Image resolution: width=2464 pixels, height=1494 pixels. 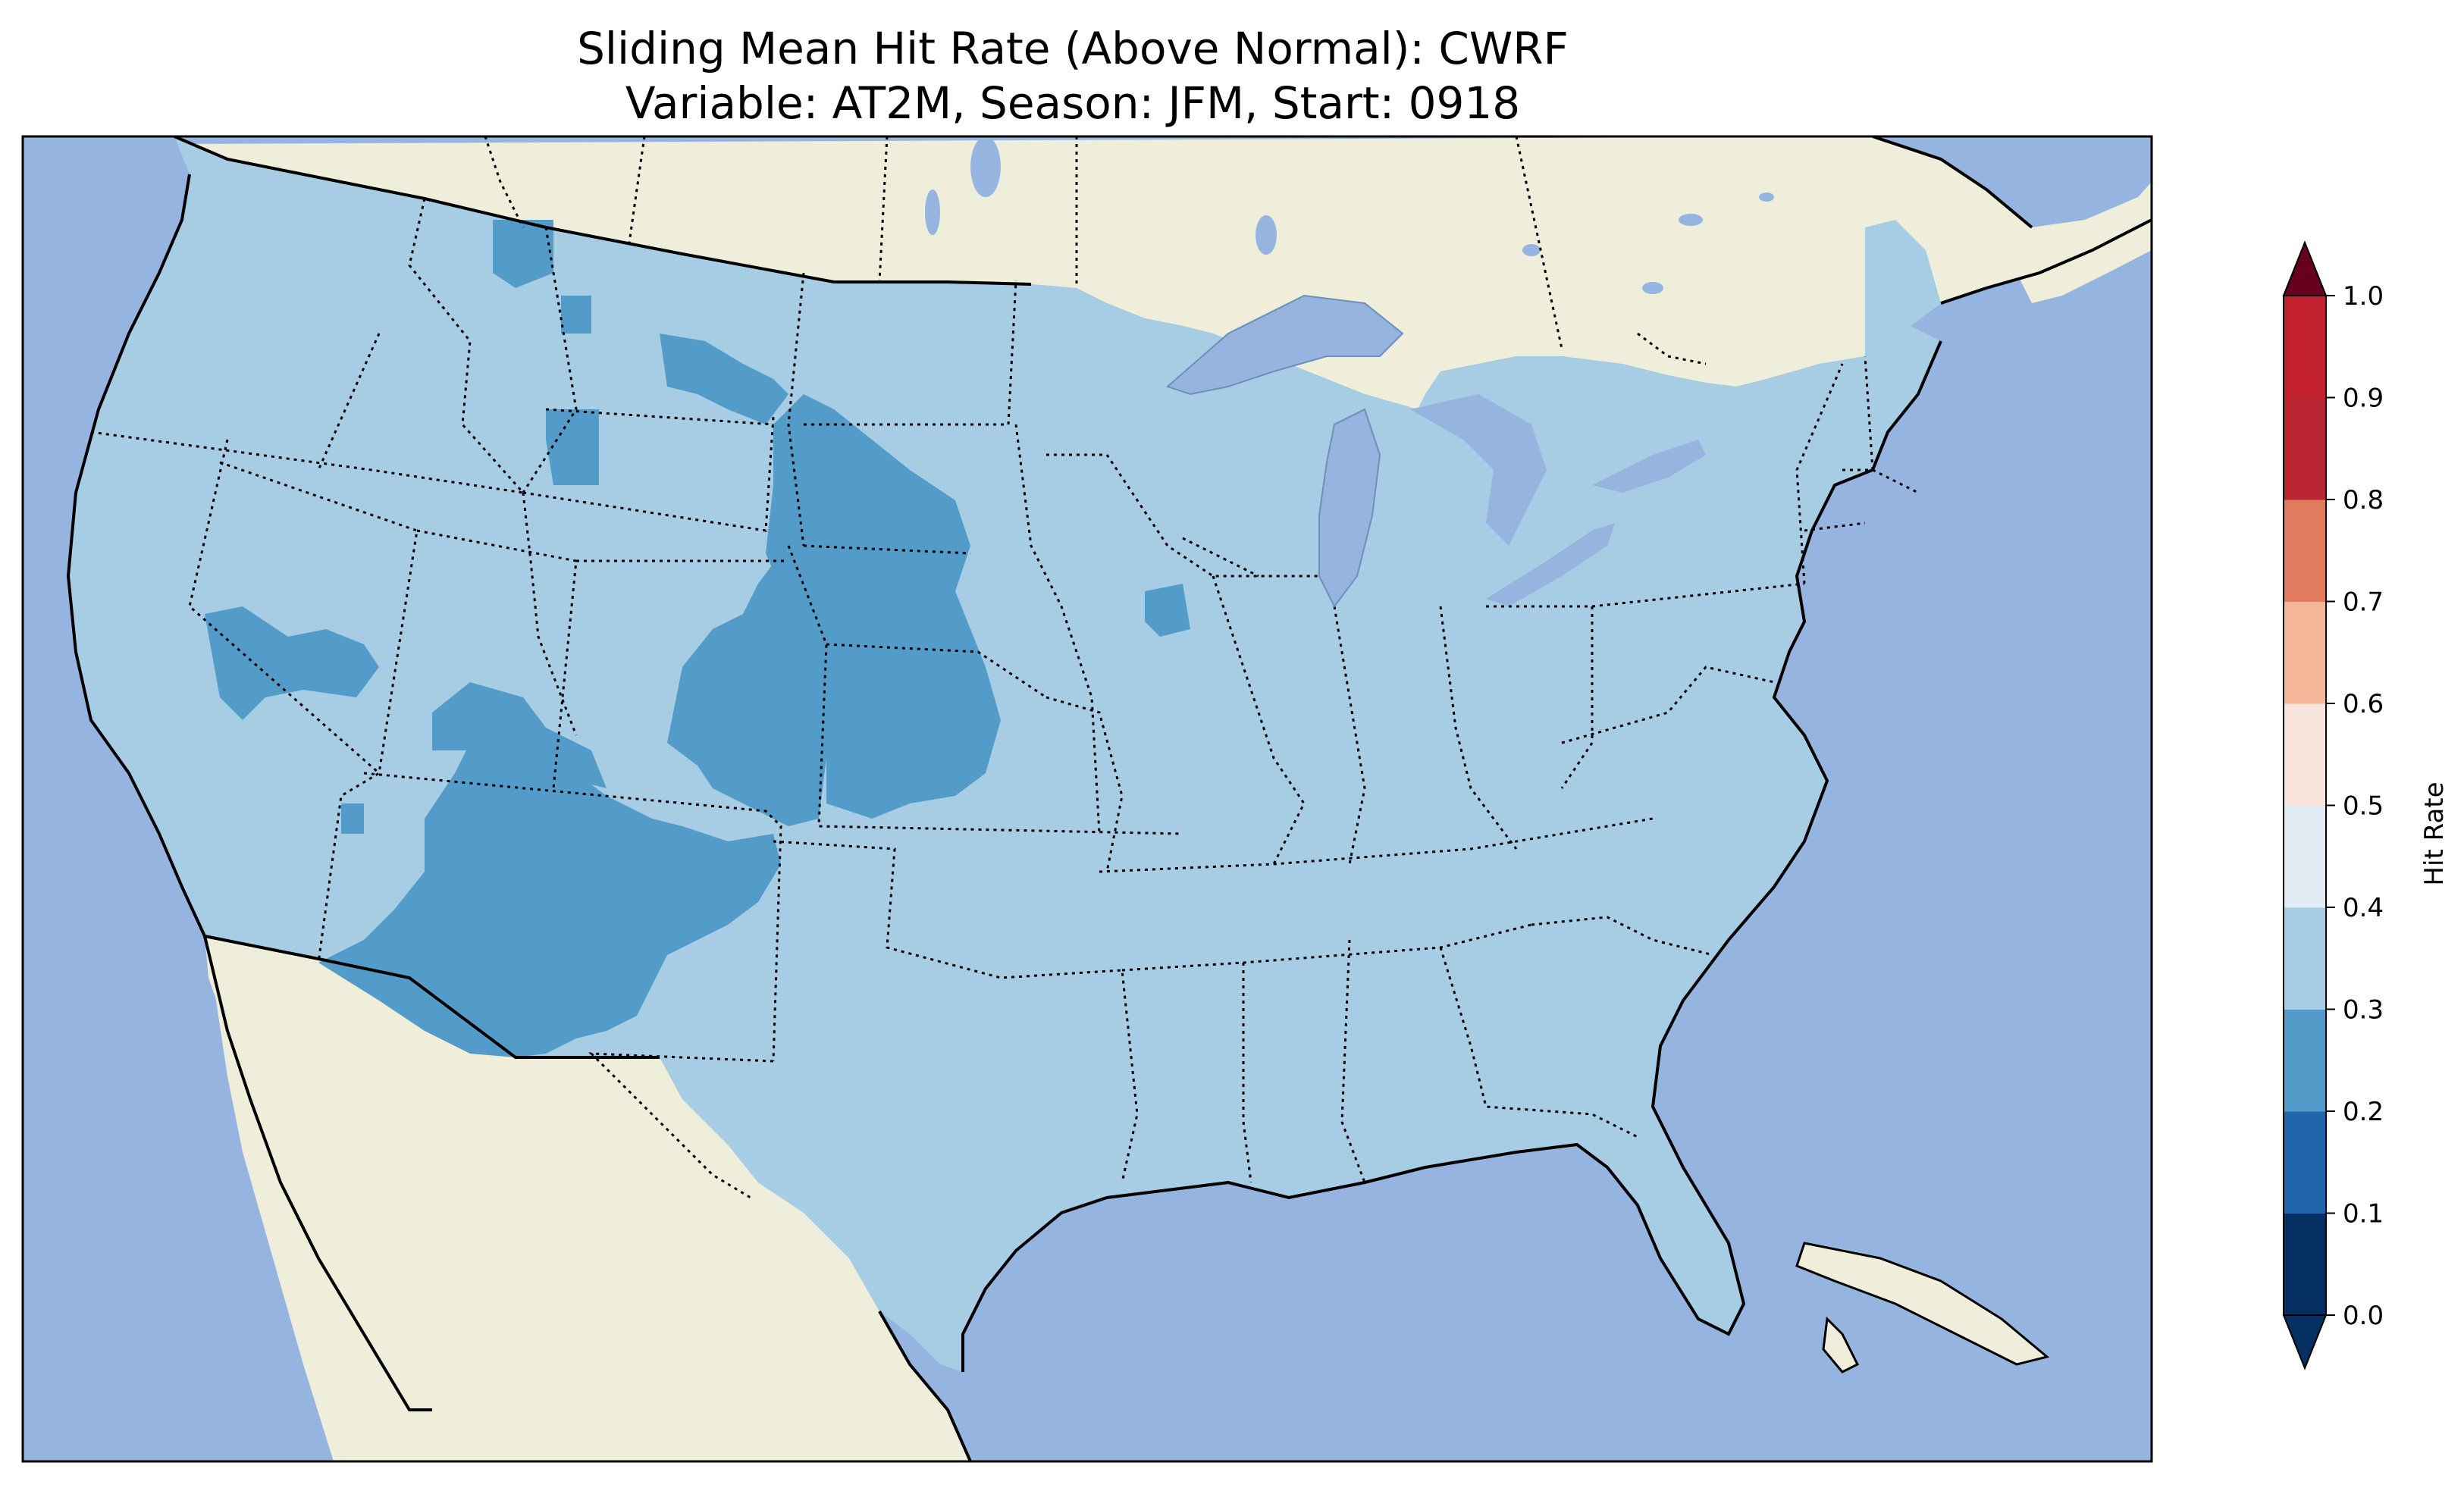 What do you see at coordinates (572, 447) in the screenshot?
I see `region-wyoming` at bounding box center [572, 447].